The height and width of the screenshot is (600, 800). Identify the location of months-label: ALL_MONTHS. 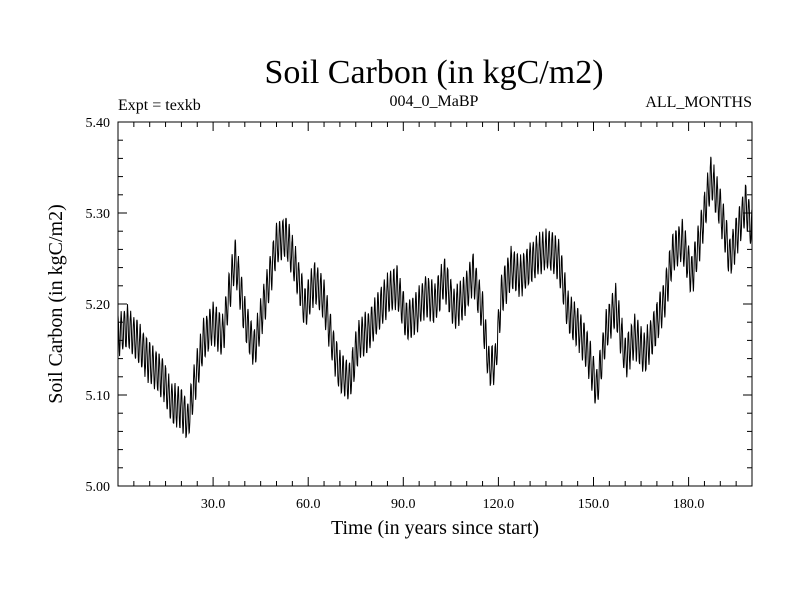
(698, 102).